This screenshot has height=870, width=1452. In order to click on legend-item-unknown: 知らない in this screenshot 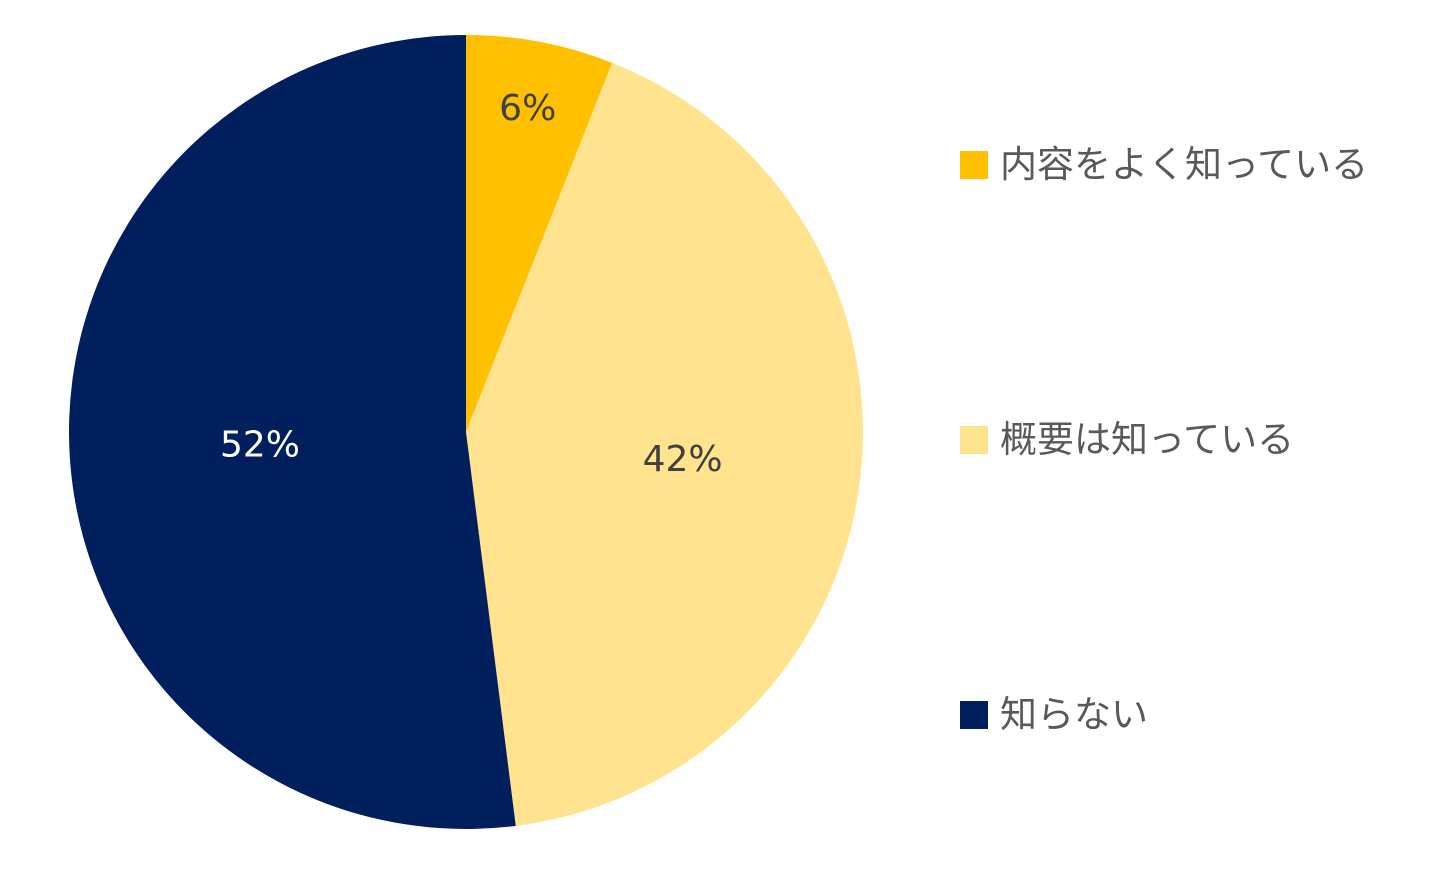, I will do `click(1054, 715)`.